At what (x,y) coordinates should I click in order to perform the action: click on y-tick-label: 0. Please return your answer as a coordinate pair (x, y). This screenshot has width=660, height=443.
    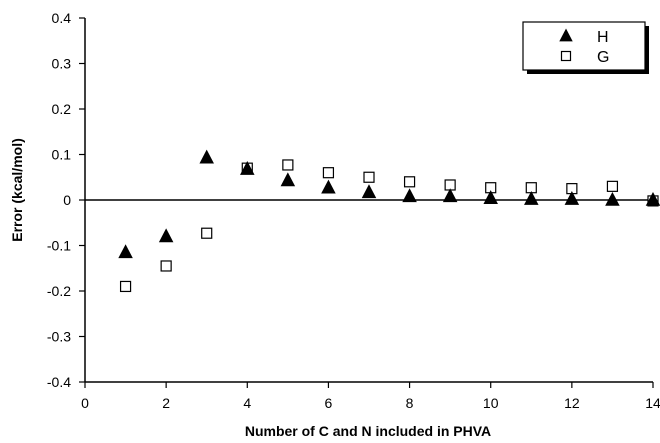
    Looking at the image, I should click on (67, 200).